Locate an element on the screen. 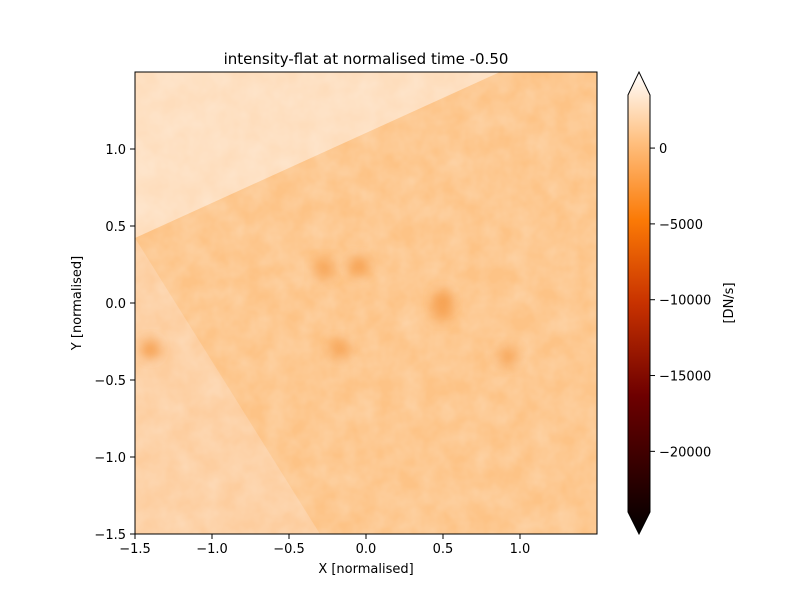  colorbar-tick-label: −15000 is located at coordinates (685, 377).